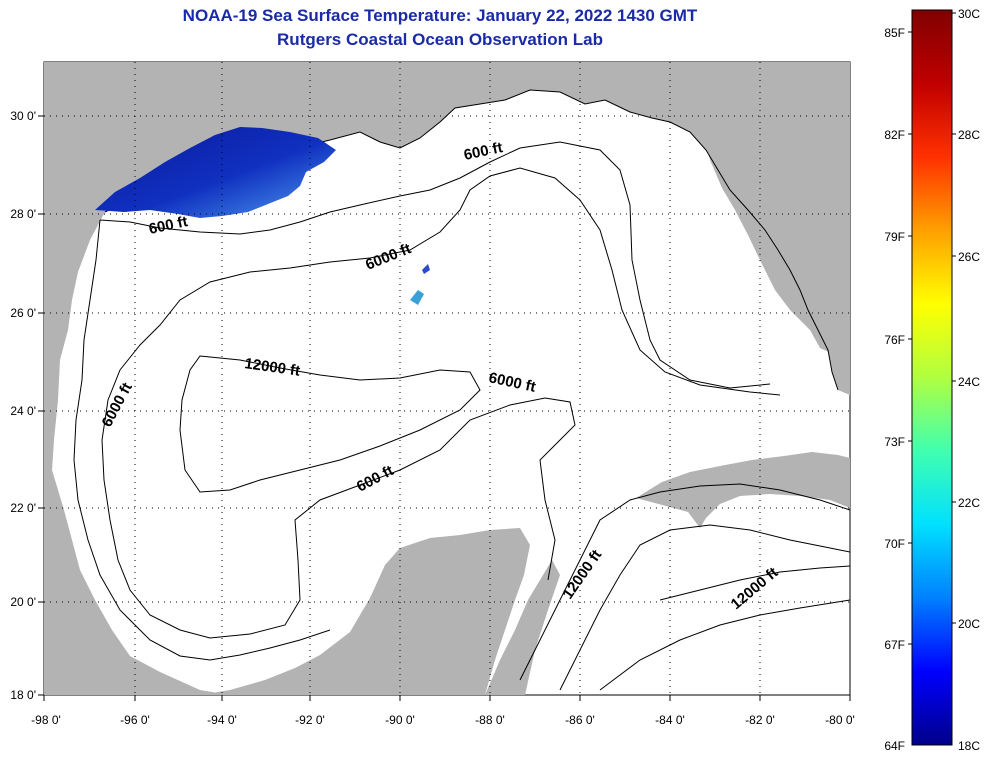 Image resolution: width=992 pixels, height=761 pixels. What do you see at coordinates (969, 135) in the screenshot?
I see `colorbar-c-label: 28C` at bounding box center [969, 135].